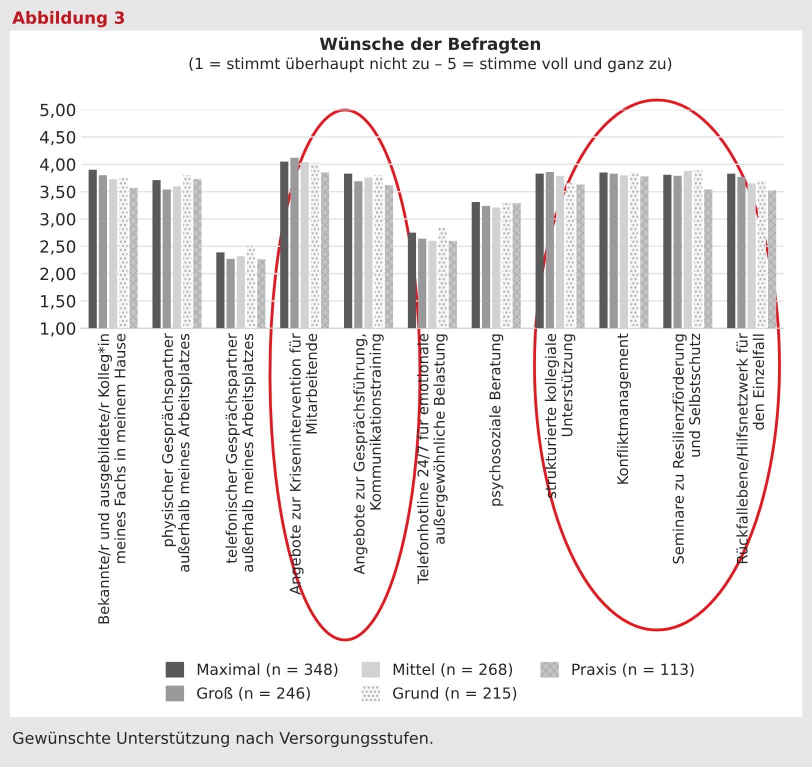 The width and height of the screenshot is (812, 767). Describe the element at coordinates (633, 670) in the screenshot. I see `legend-label: Praxis (n = 113)` at that location.